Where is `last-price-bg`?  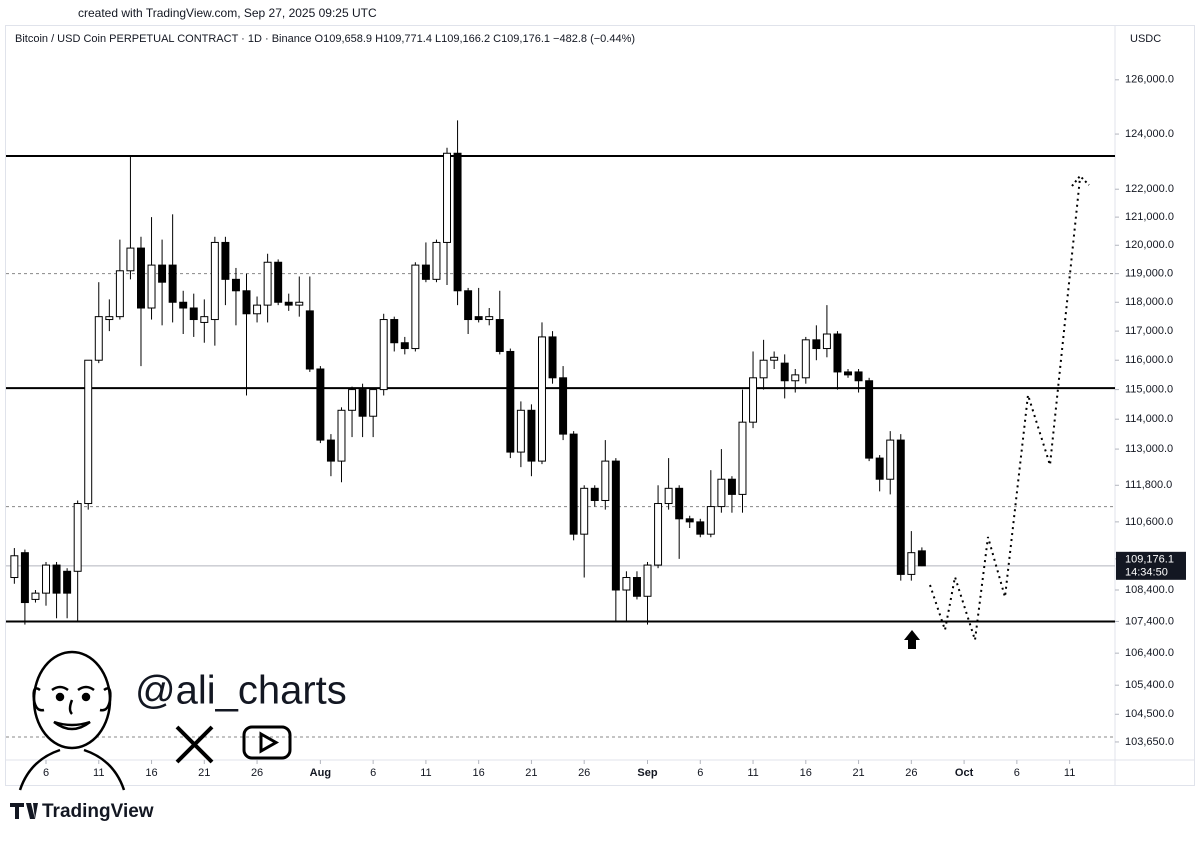 last-price-bg is located at coordinates (1151, 565).